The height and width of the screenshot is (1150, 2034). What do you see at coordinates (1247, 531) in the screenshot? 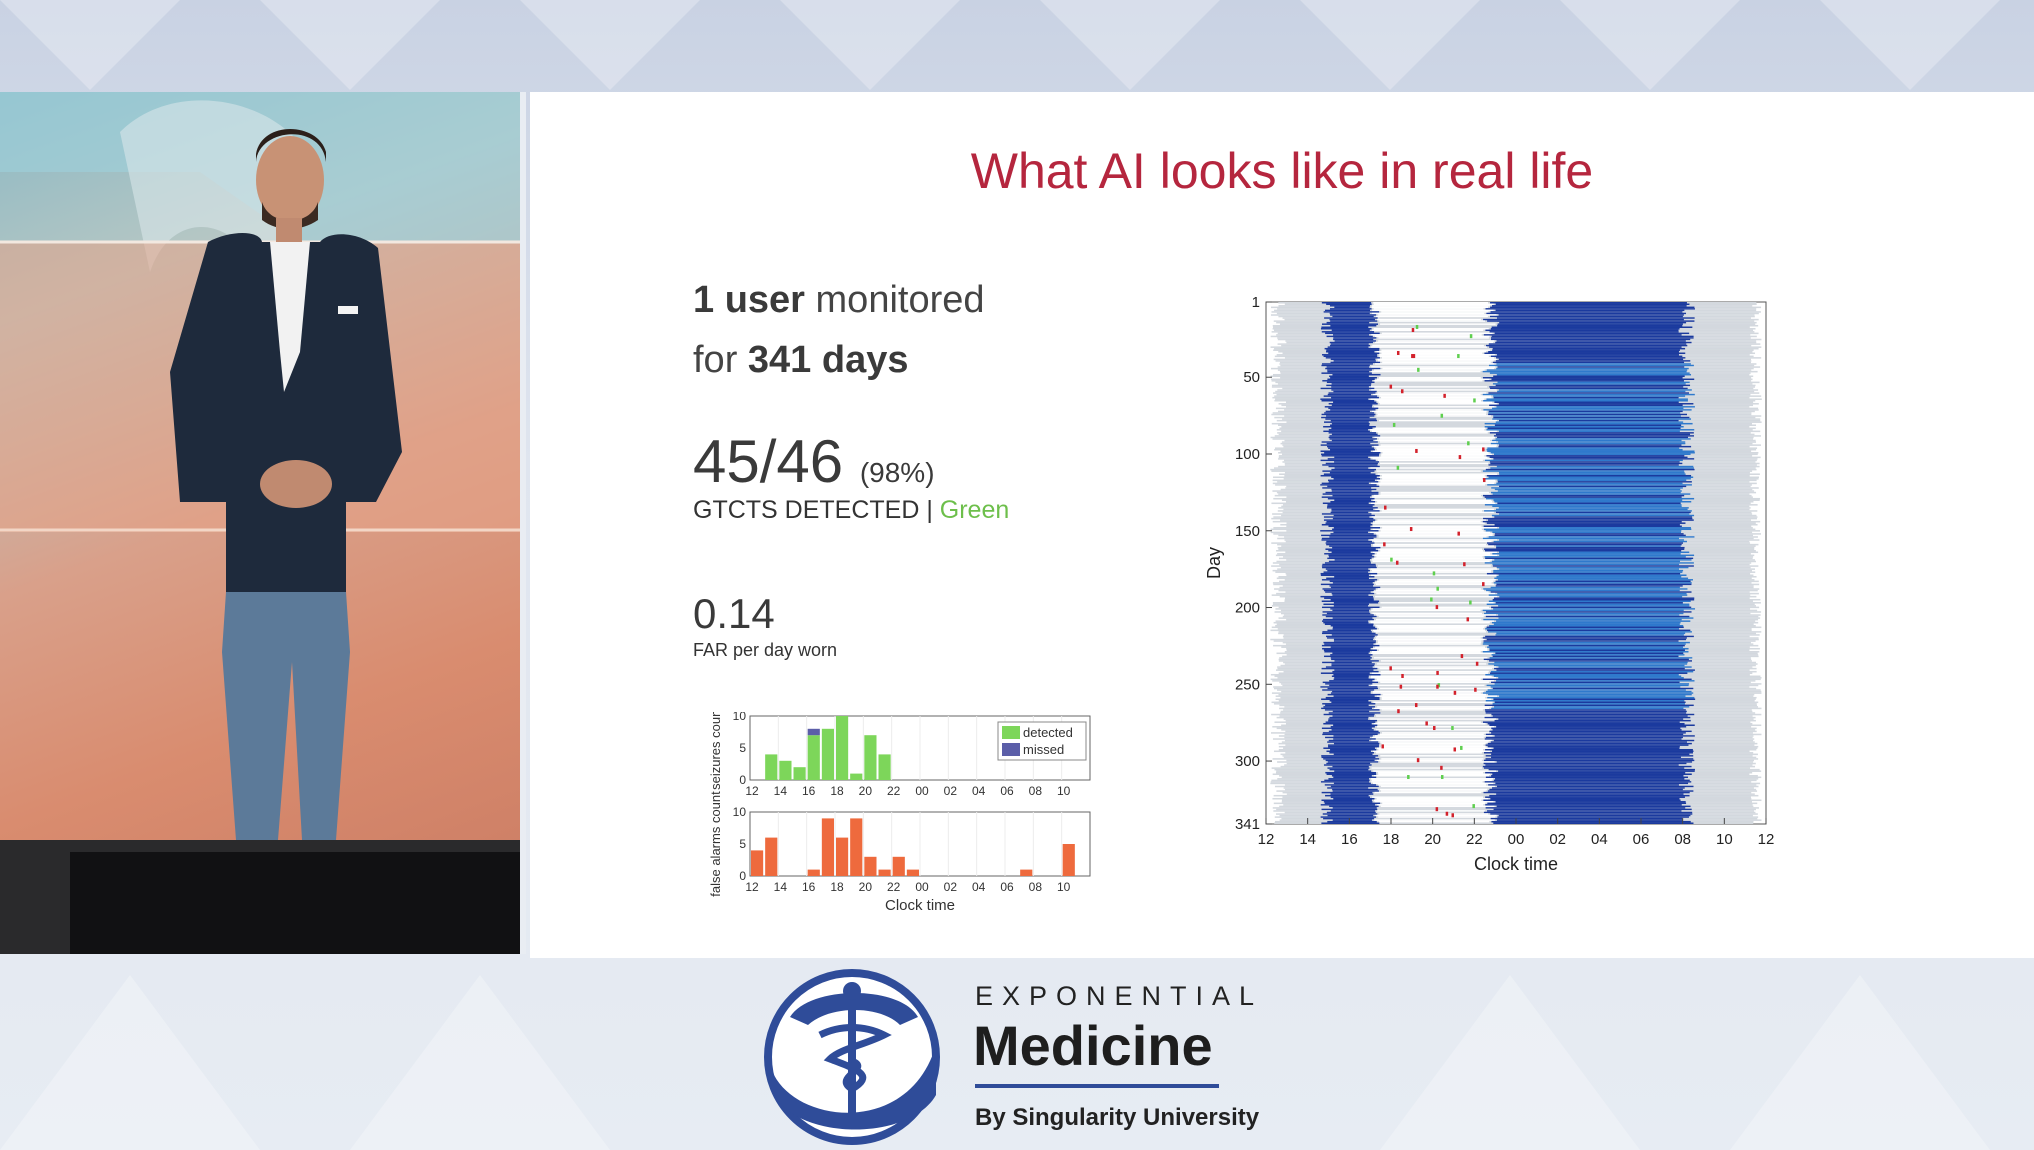
I see `y-tick-label: 150` at bounding box center [1247, 531].